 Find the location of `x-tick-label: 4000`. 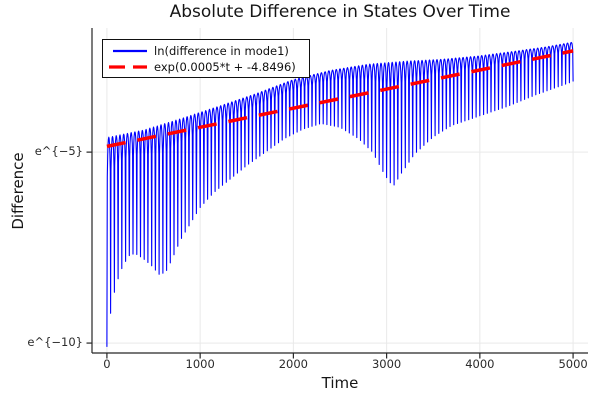

x-tick-label: 4000 is located at coordinates (480, 364).